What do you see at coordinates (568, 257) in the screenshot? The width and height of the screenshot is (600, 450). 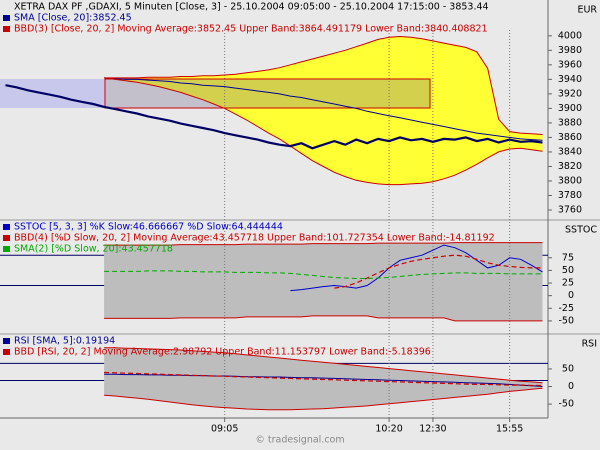 I see `y-tick-label: 75` at bounding box center [568, 257].